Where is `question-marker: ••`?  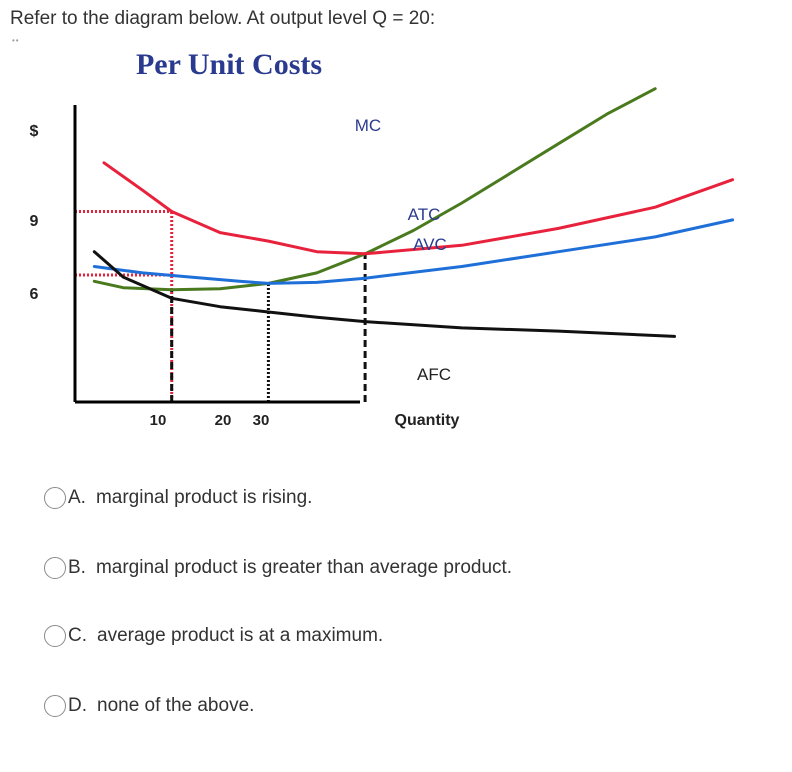 question-marker: •• is located at coordinates (16, 40).